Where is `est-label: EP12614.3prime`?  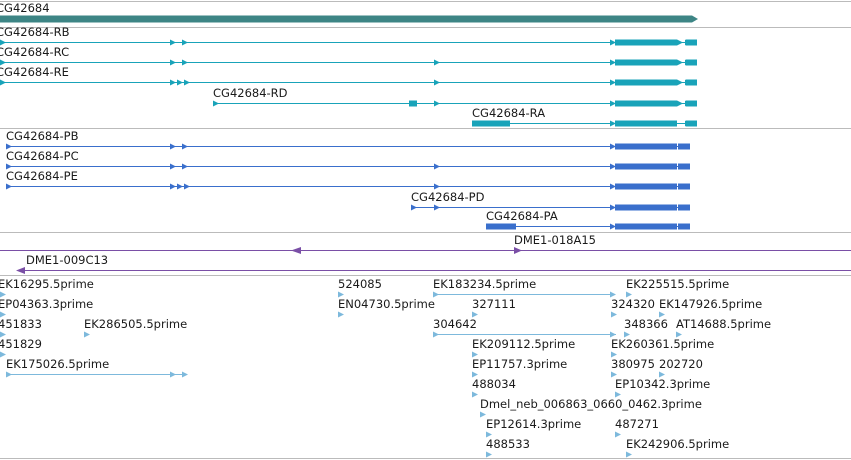
est-label: EP12614.3prime is located at coordinates (533, 424).